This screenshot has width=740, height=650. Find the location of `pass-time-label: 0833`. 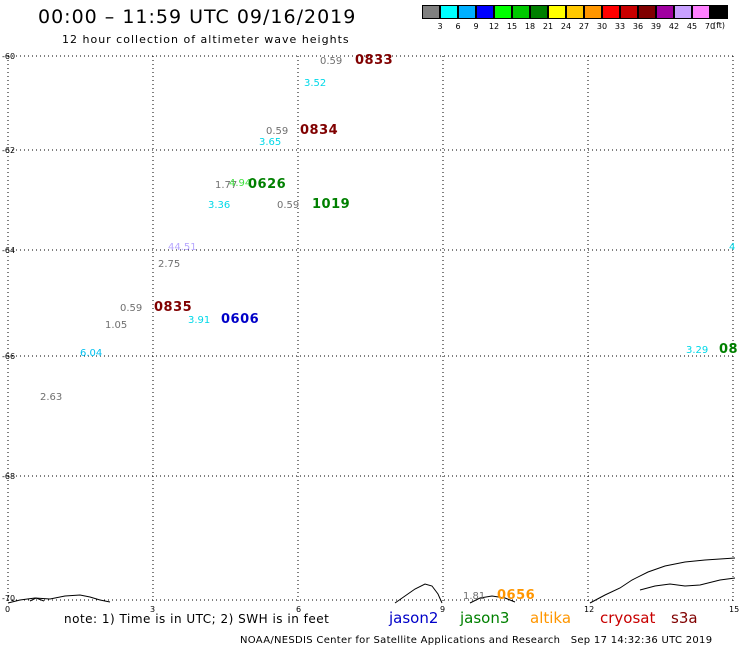

pass-time-label: 0833 is located at coordinates (374, 60).